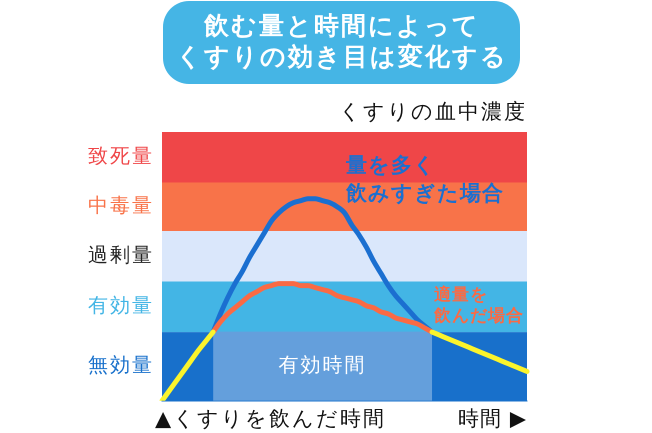  Describe the element at coordinates (433, 111) in the screenshot. I see `y-axis-title: くすりの血中濃度` at that location.